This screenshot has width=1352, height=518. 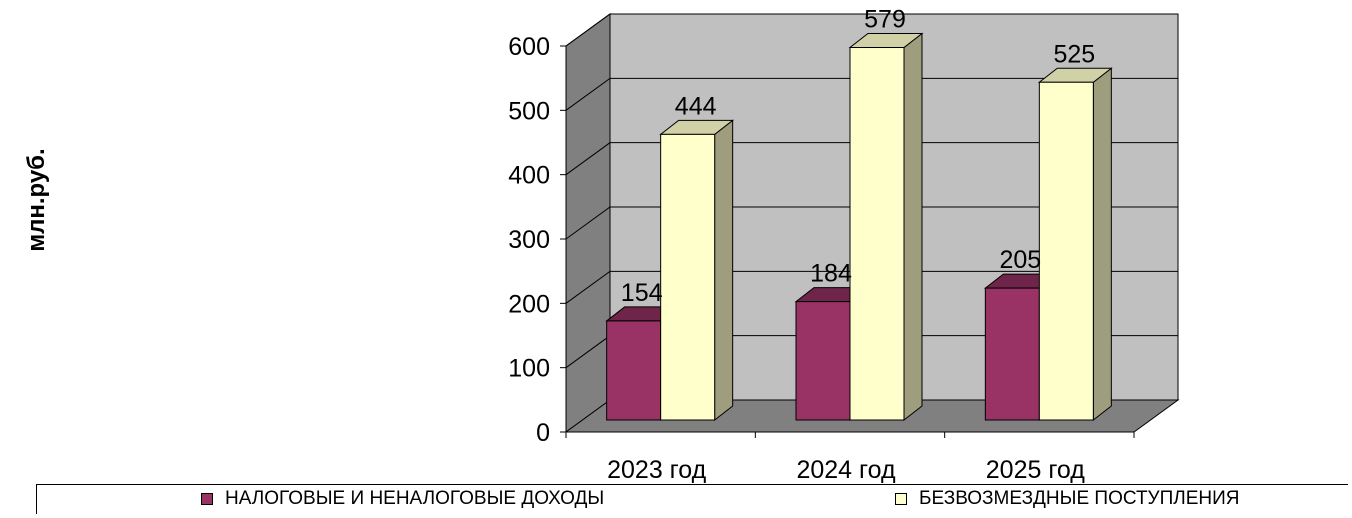 What do you see at coordinates (1035, 470) in the screenshot?
I see `category-label-2: 2025 год` at bounding box center [1035, 470].